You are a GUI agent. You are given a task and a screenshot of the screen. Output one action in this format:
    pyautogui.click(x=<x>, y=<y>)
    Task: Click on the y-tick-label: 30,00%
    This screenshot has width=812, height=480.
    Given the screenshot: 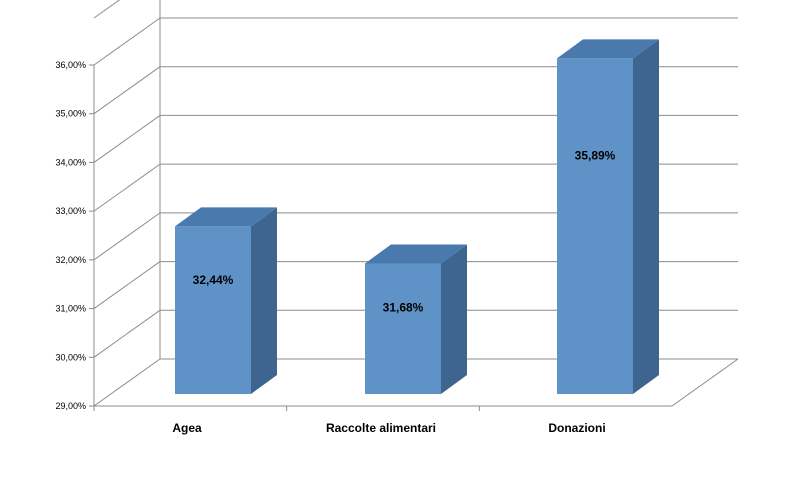 What is the action you would take?
    pyautogui.click(x=70, y=357)
    